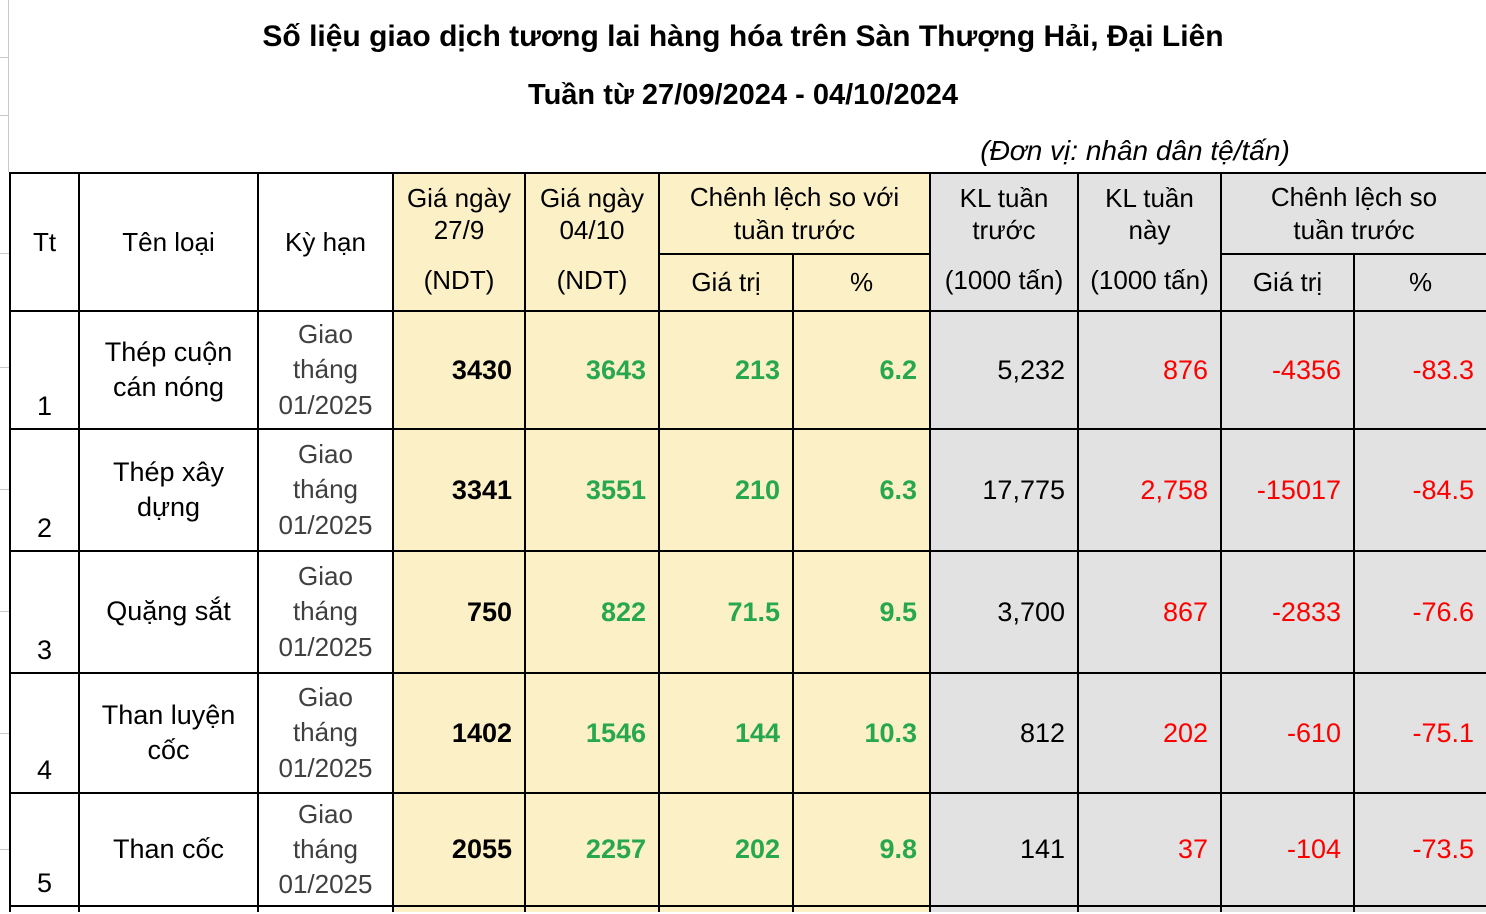  I want to click on cell-vol-prev: 812, so click(1004, 733).